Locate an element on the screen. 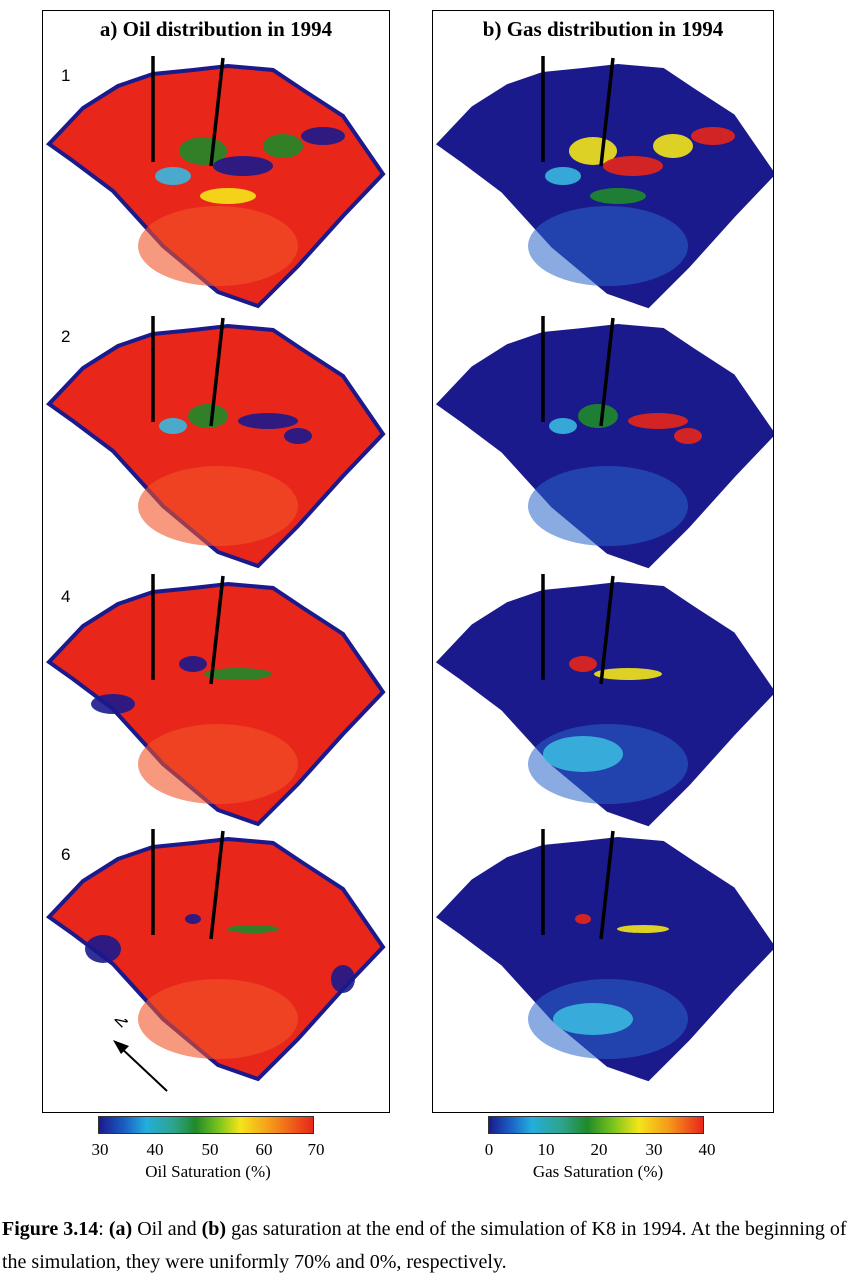 Image resolution: width=867 pixels, height=1279 pixels. caption-a-label: (a) is located at coordinates (120, 1229).